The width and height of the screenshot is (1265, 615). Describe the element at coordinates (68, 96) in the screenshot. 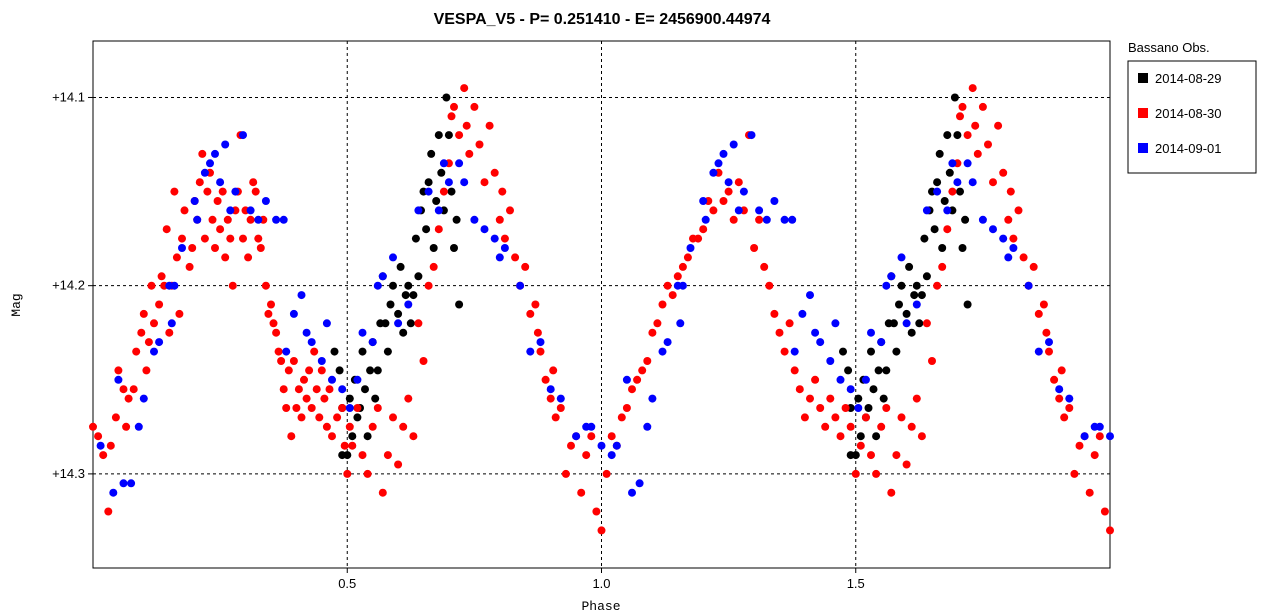

I see `y-tick-label-0: +14.1` at that location.